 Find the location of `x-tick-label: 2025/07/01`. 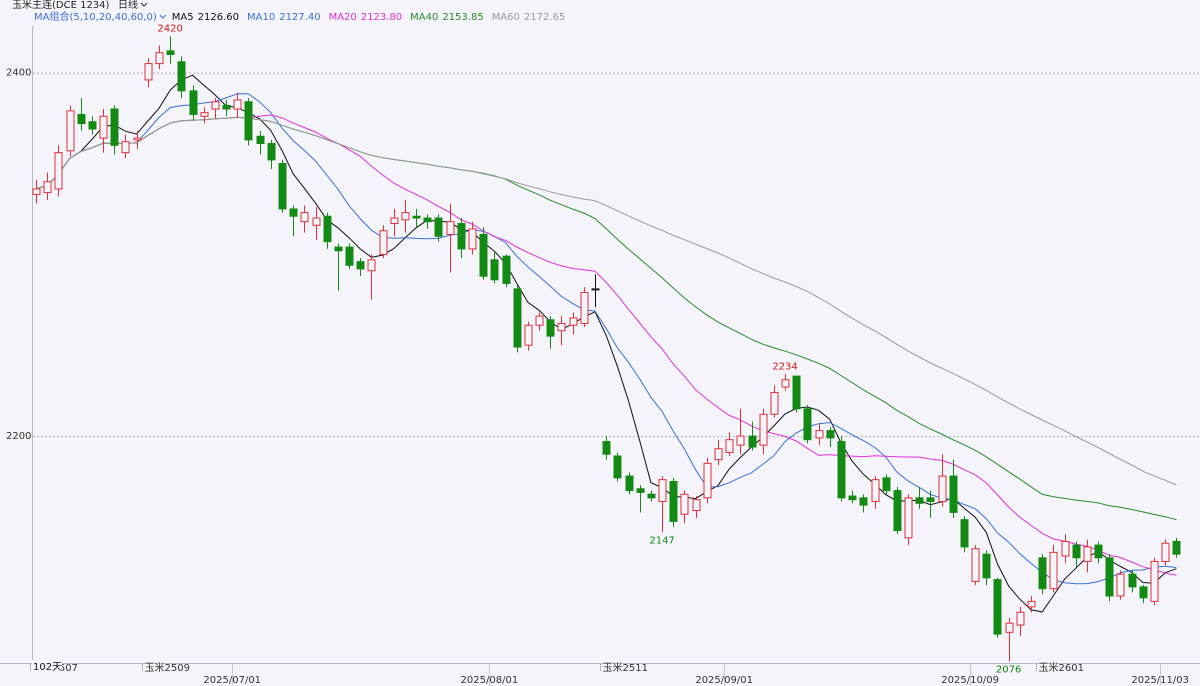

x-tick-label: 2025/07/01 is located at coordinates (232, 680).